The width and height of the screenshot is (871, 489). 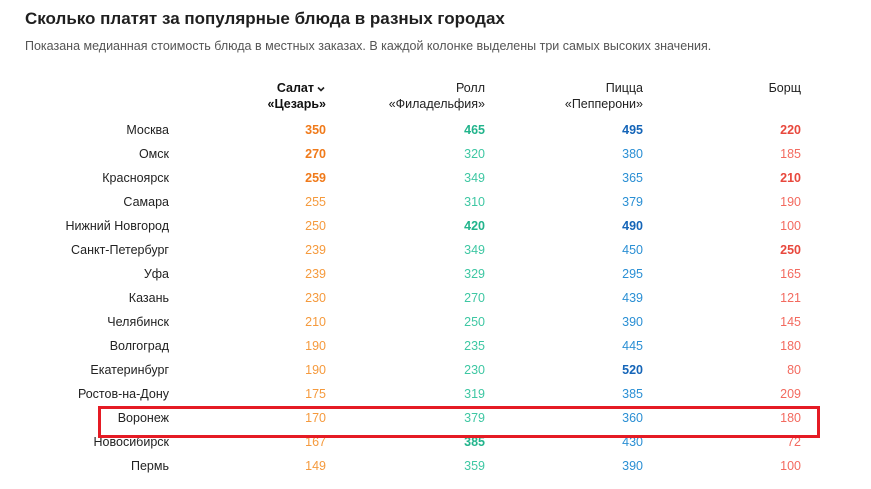 I want to click on city-name: Самара, so click(x=146, y=202).